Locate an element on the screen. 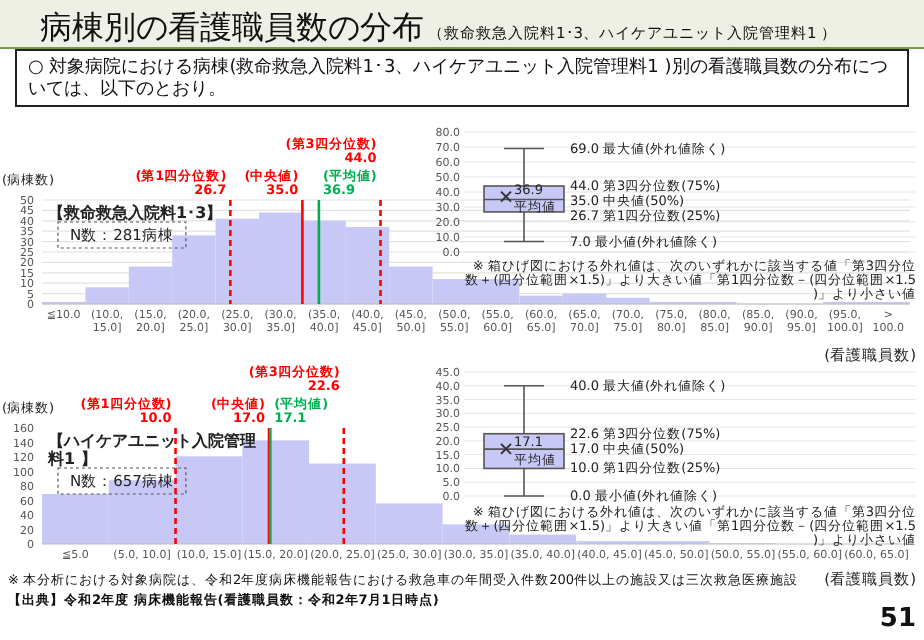 This screenshot has width=924, height=640. annotation: 【救命救急入院料1･3】 is located at coordinates (135, 213).